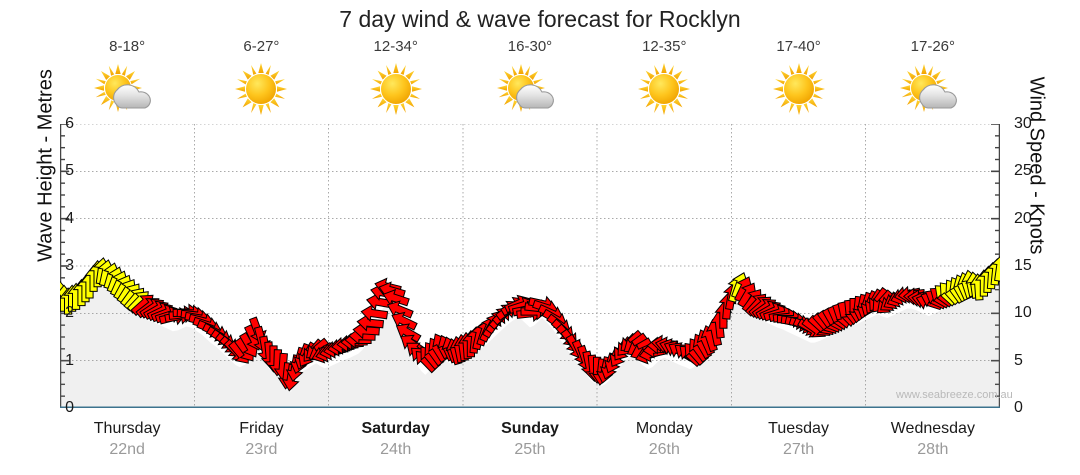 Image resolution: width=1080 pixels, height=475 pixels. What do you see at coordinates (396, 439) in the screenshot?
I see `x-label-saturday: Saturday 24th` at bounding box center [396, 439].